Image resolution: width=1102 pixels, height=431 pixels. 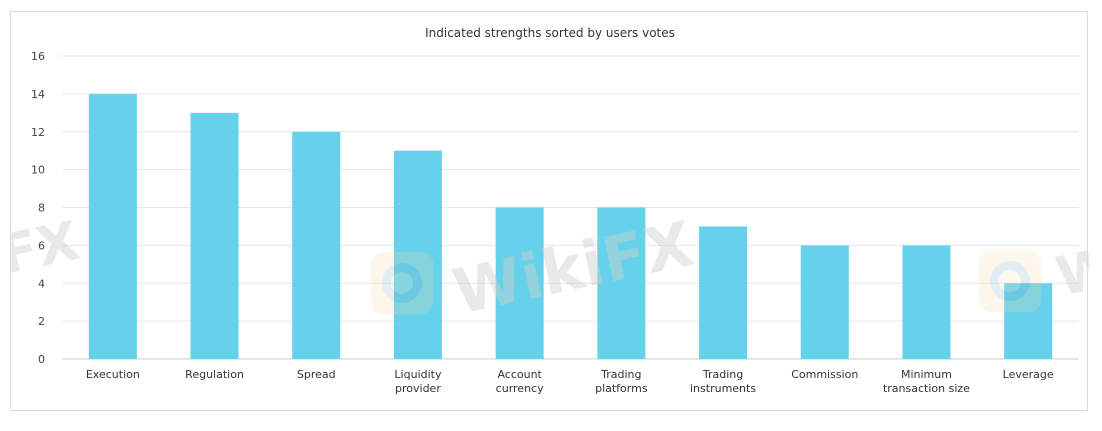 I want to click on y-tick-label: 14, so click(x=38, y=94).